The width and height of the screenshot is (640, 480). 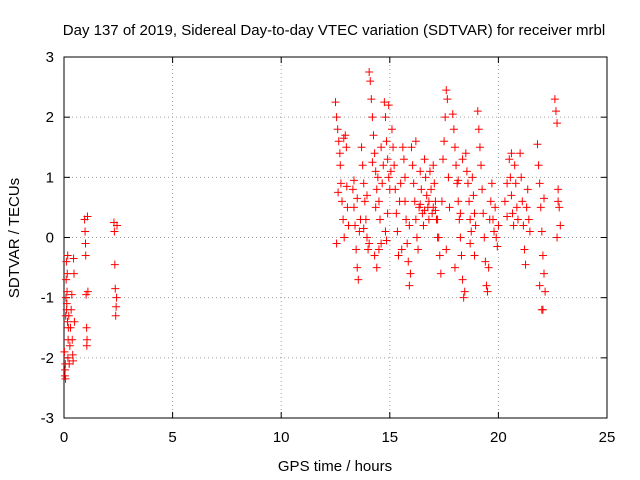 What do you see at coordinates (498, 437) in the screenshot?
I see `x-tick-label-4: 20` at bounding box center [498, 437].